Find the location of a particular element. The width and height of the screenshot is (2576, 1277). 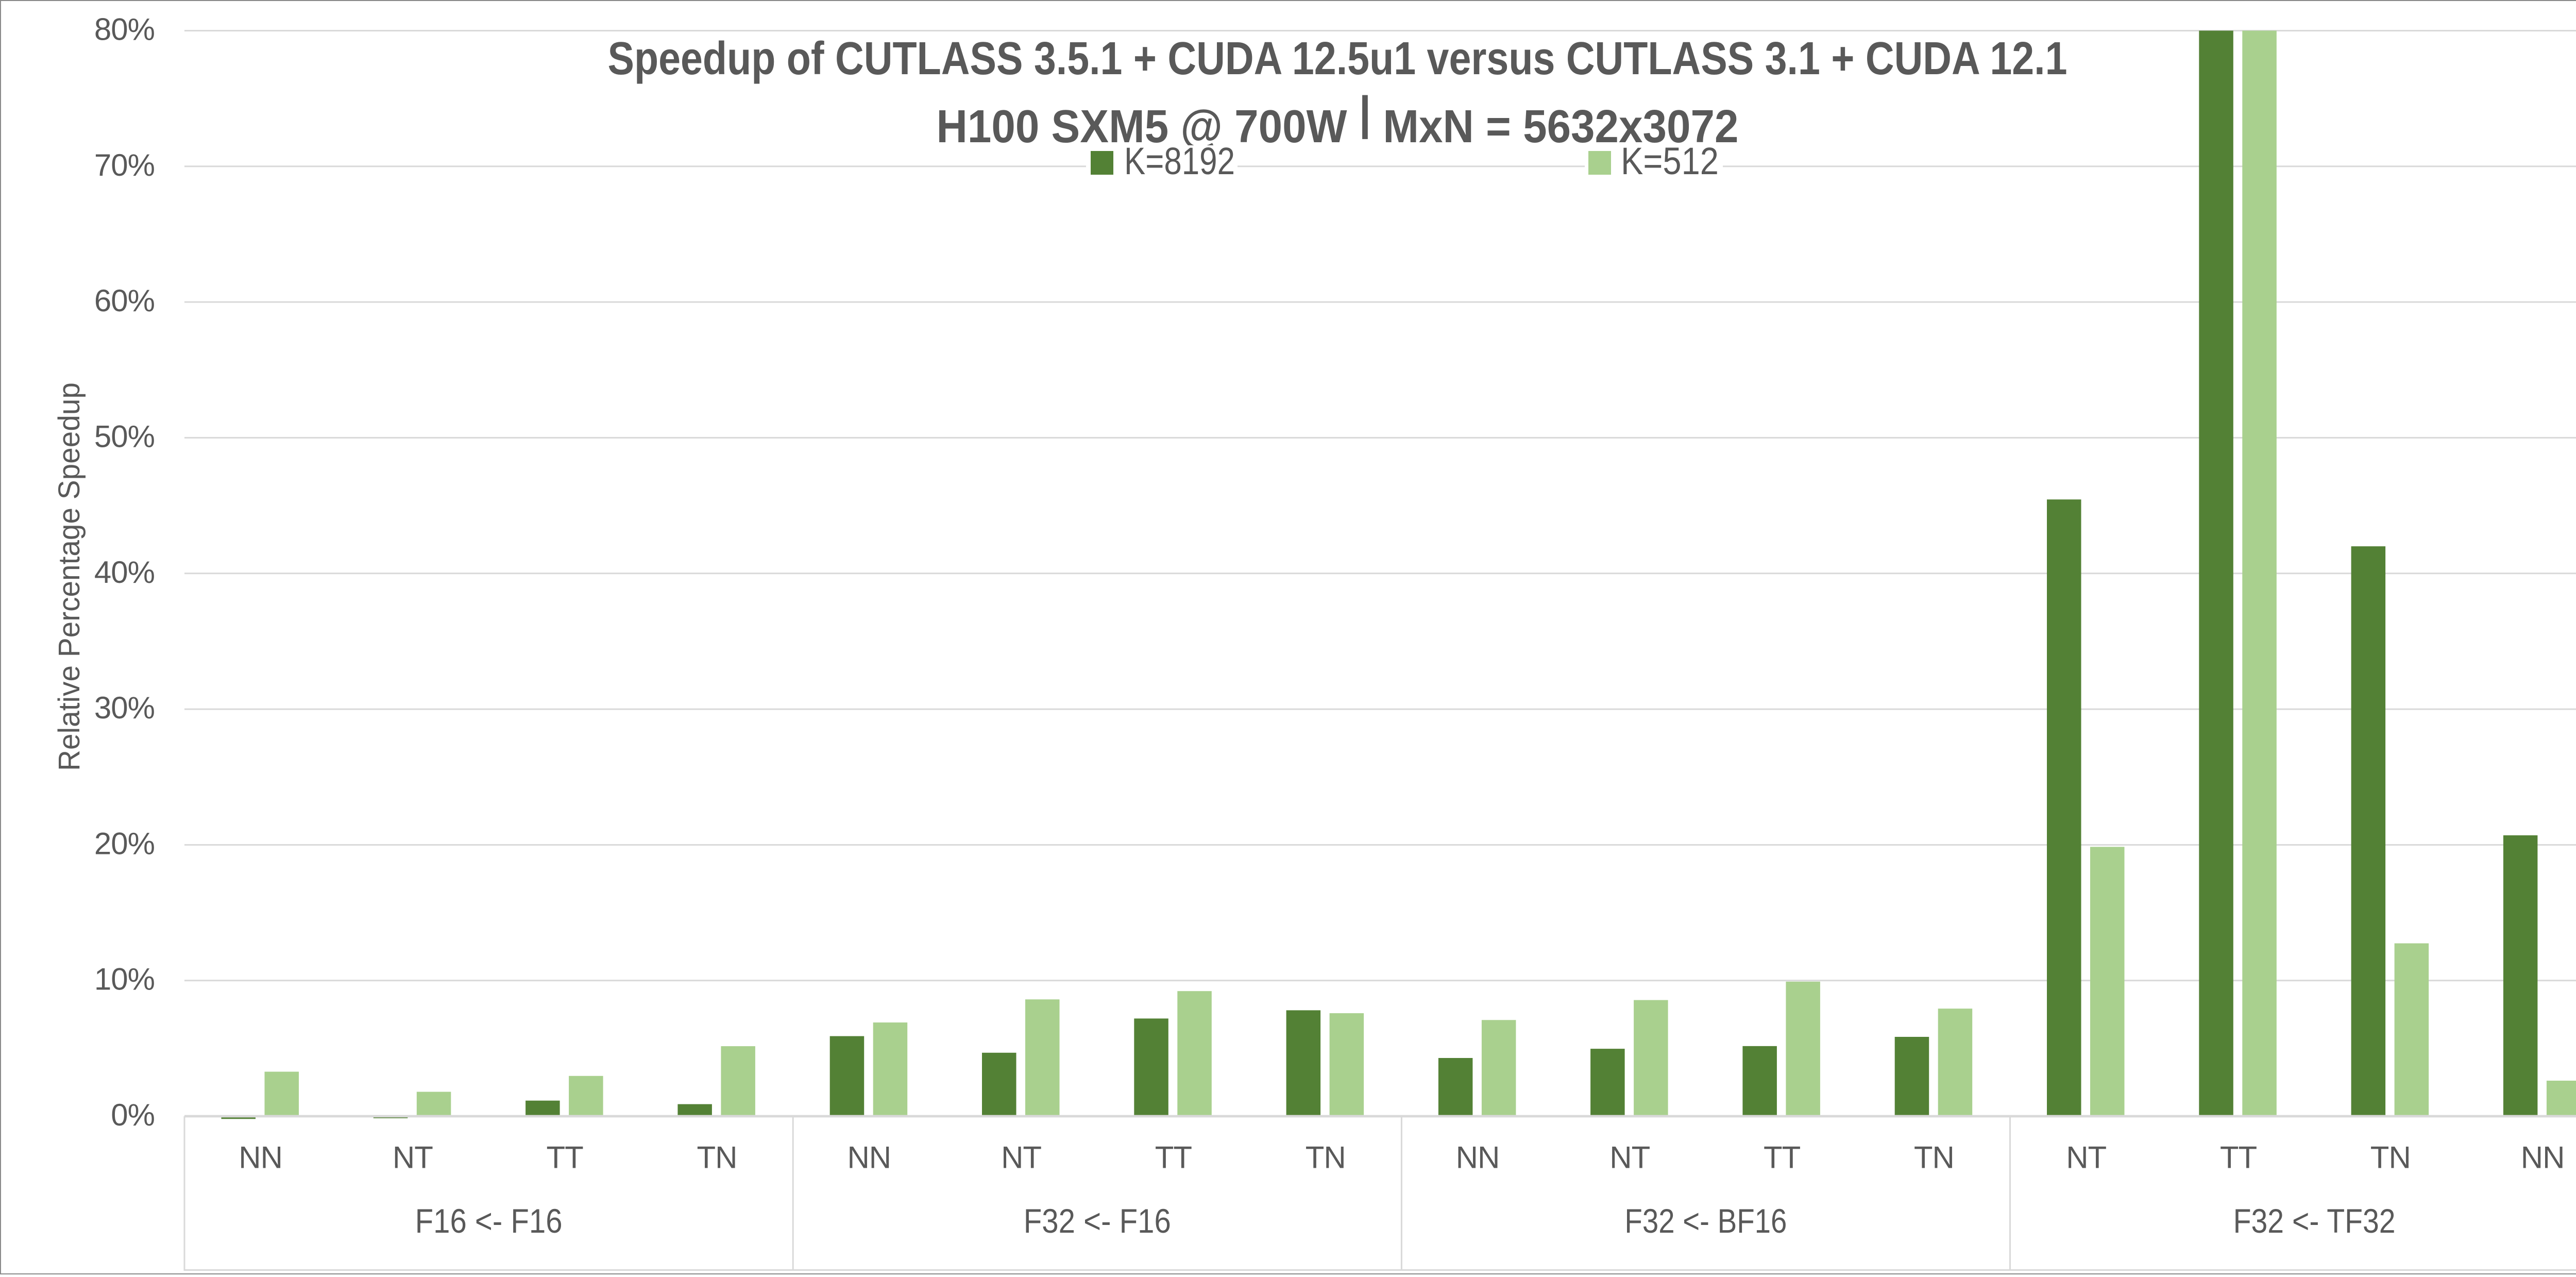

svg-text: K=512 is located at coordinates (1670, 161).